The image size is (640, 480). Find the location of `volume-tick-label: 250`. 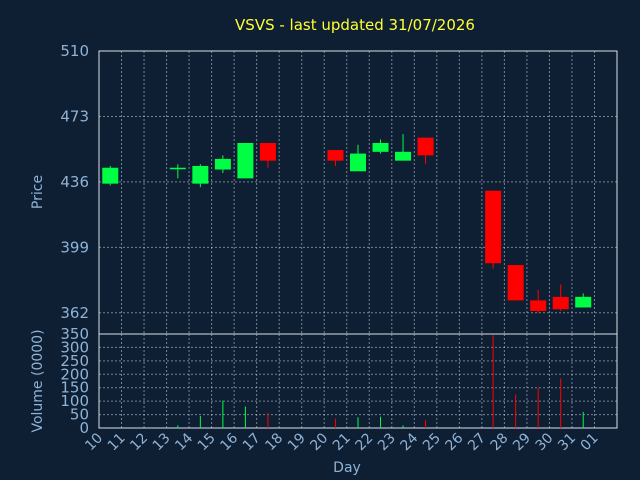

volume-tick-label: 250 is located at coordinates (74, 361).